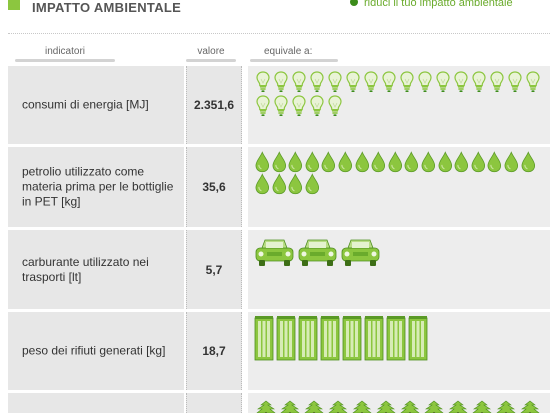 This screenshot has width=550, height=413. I want to click on indicator-label: peso dei rifiuti generati [kg], so click(94, 350).